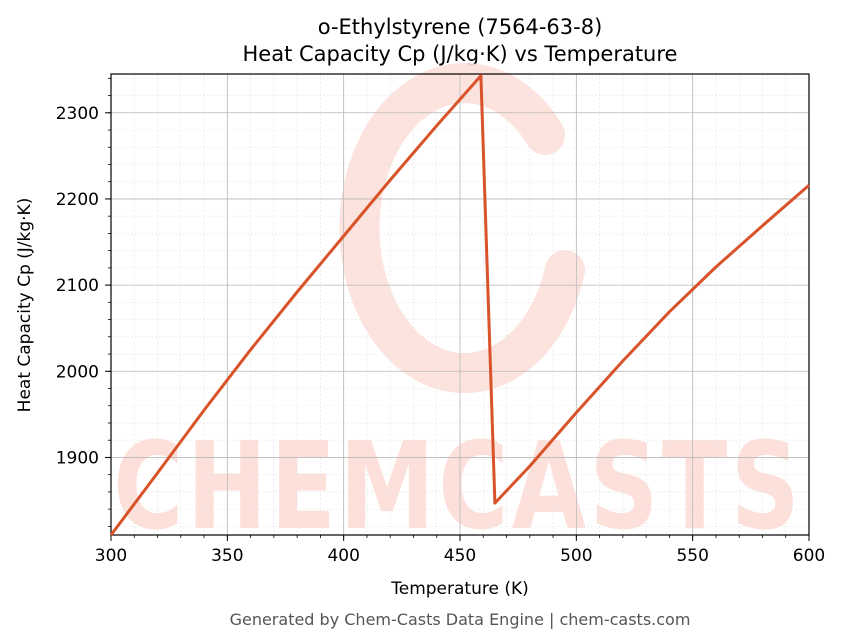 The image size is (843, 644). What do you see at coordinates (227, 556) in the screenshot?
I see `x-tick-label: 350` at bounding box center [227, 556].